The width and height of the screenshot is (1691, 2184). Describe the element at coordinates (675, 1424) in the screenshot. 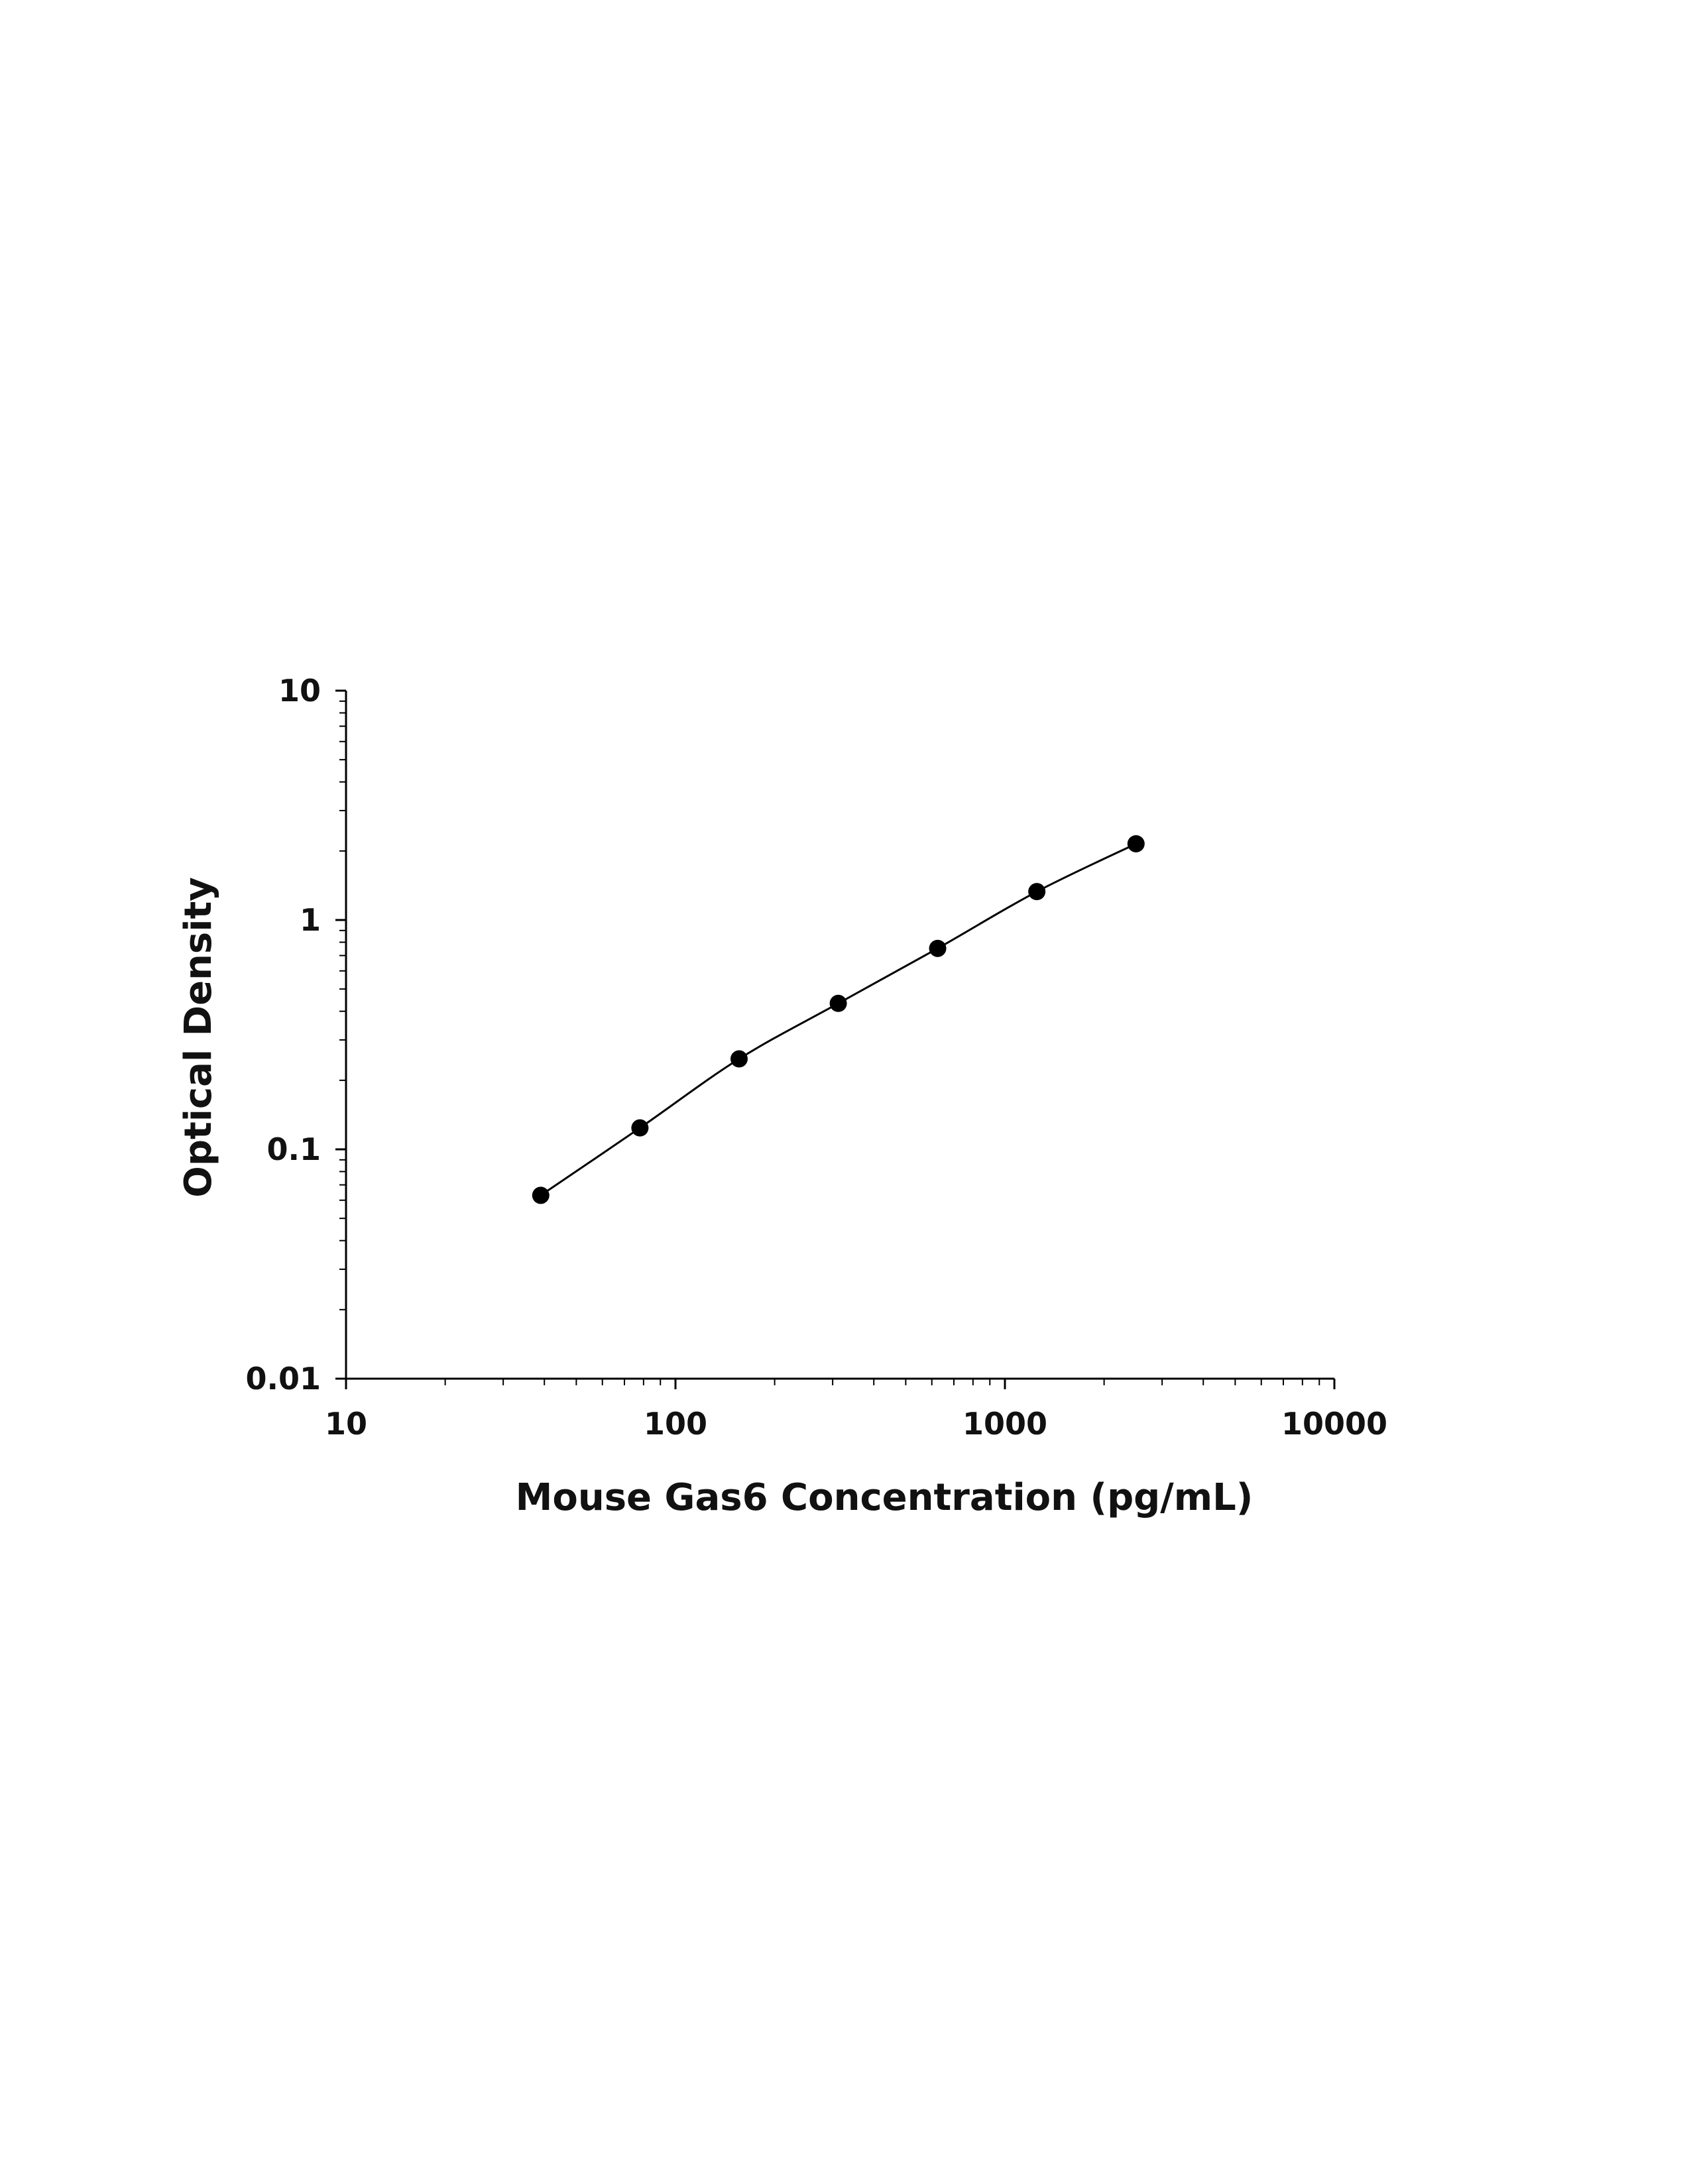

I see `x-tick-label: 100` at that location.